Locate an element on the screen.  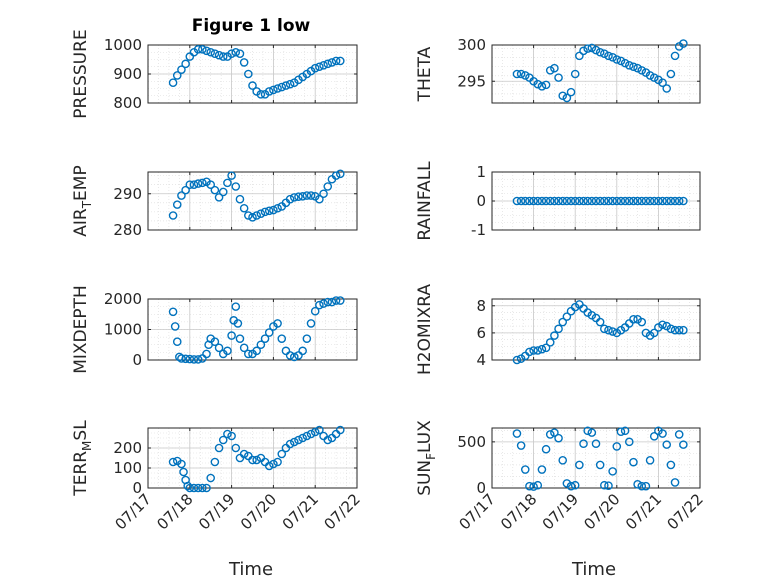
y-axis-label: THETA is located at coordinates (425, 74).